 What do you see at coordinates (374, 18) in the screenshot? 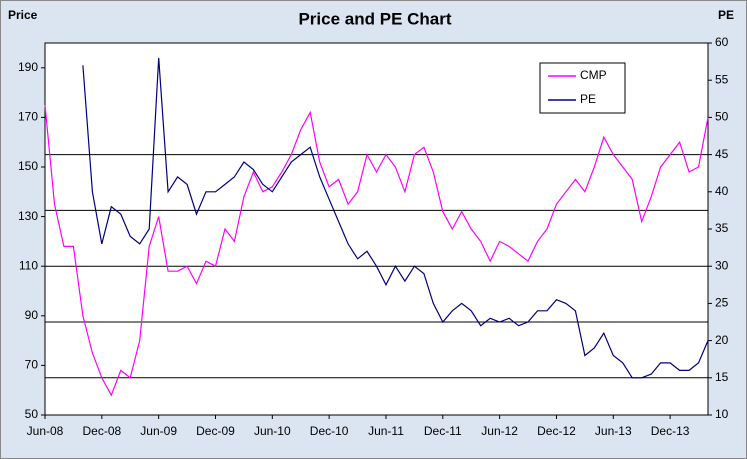
I see `chart-title: Price and PE Chart` at bounding box center [374, 18].